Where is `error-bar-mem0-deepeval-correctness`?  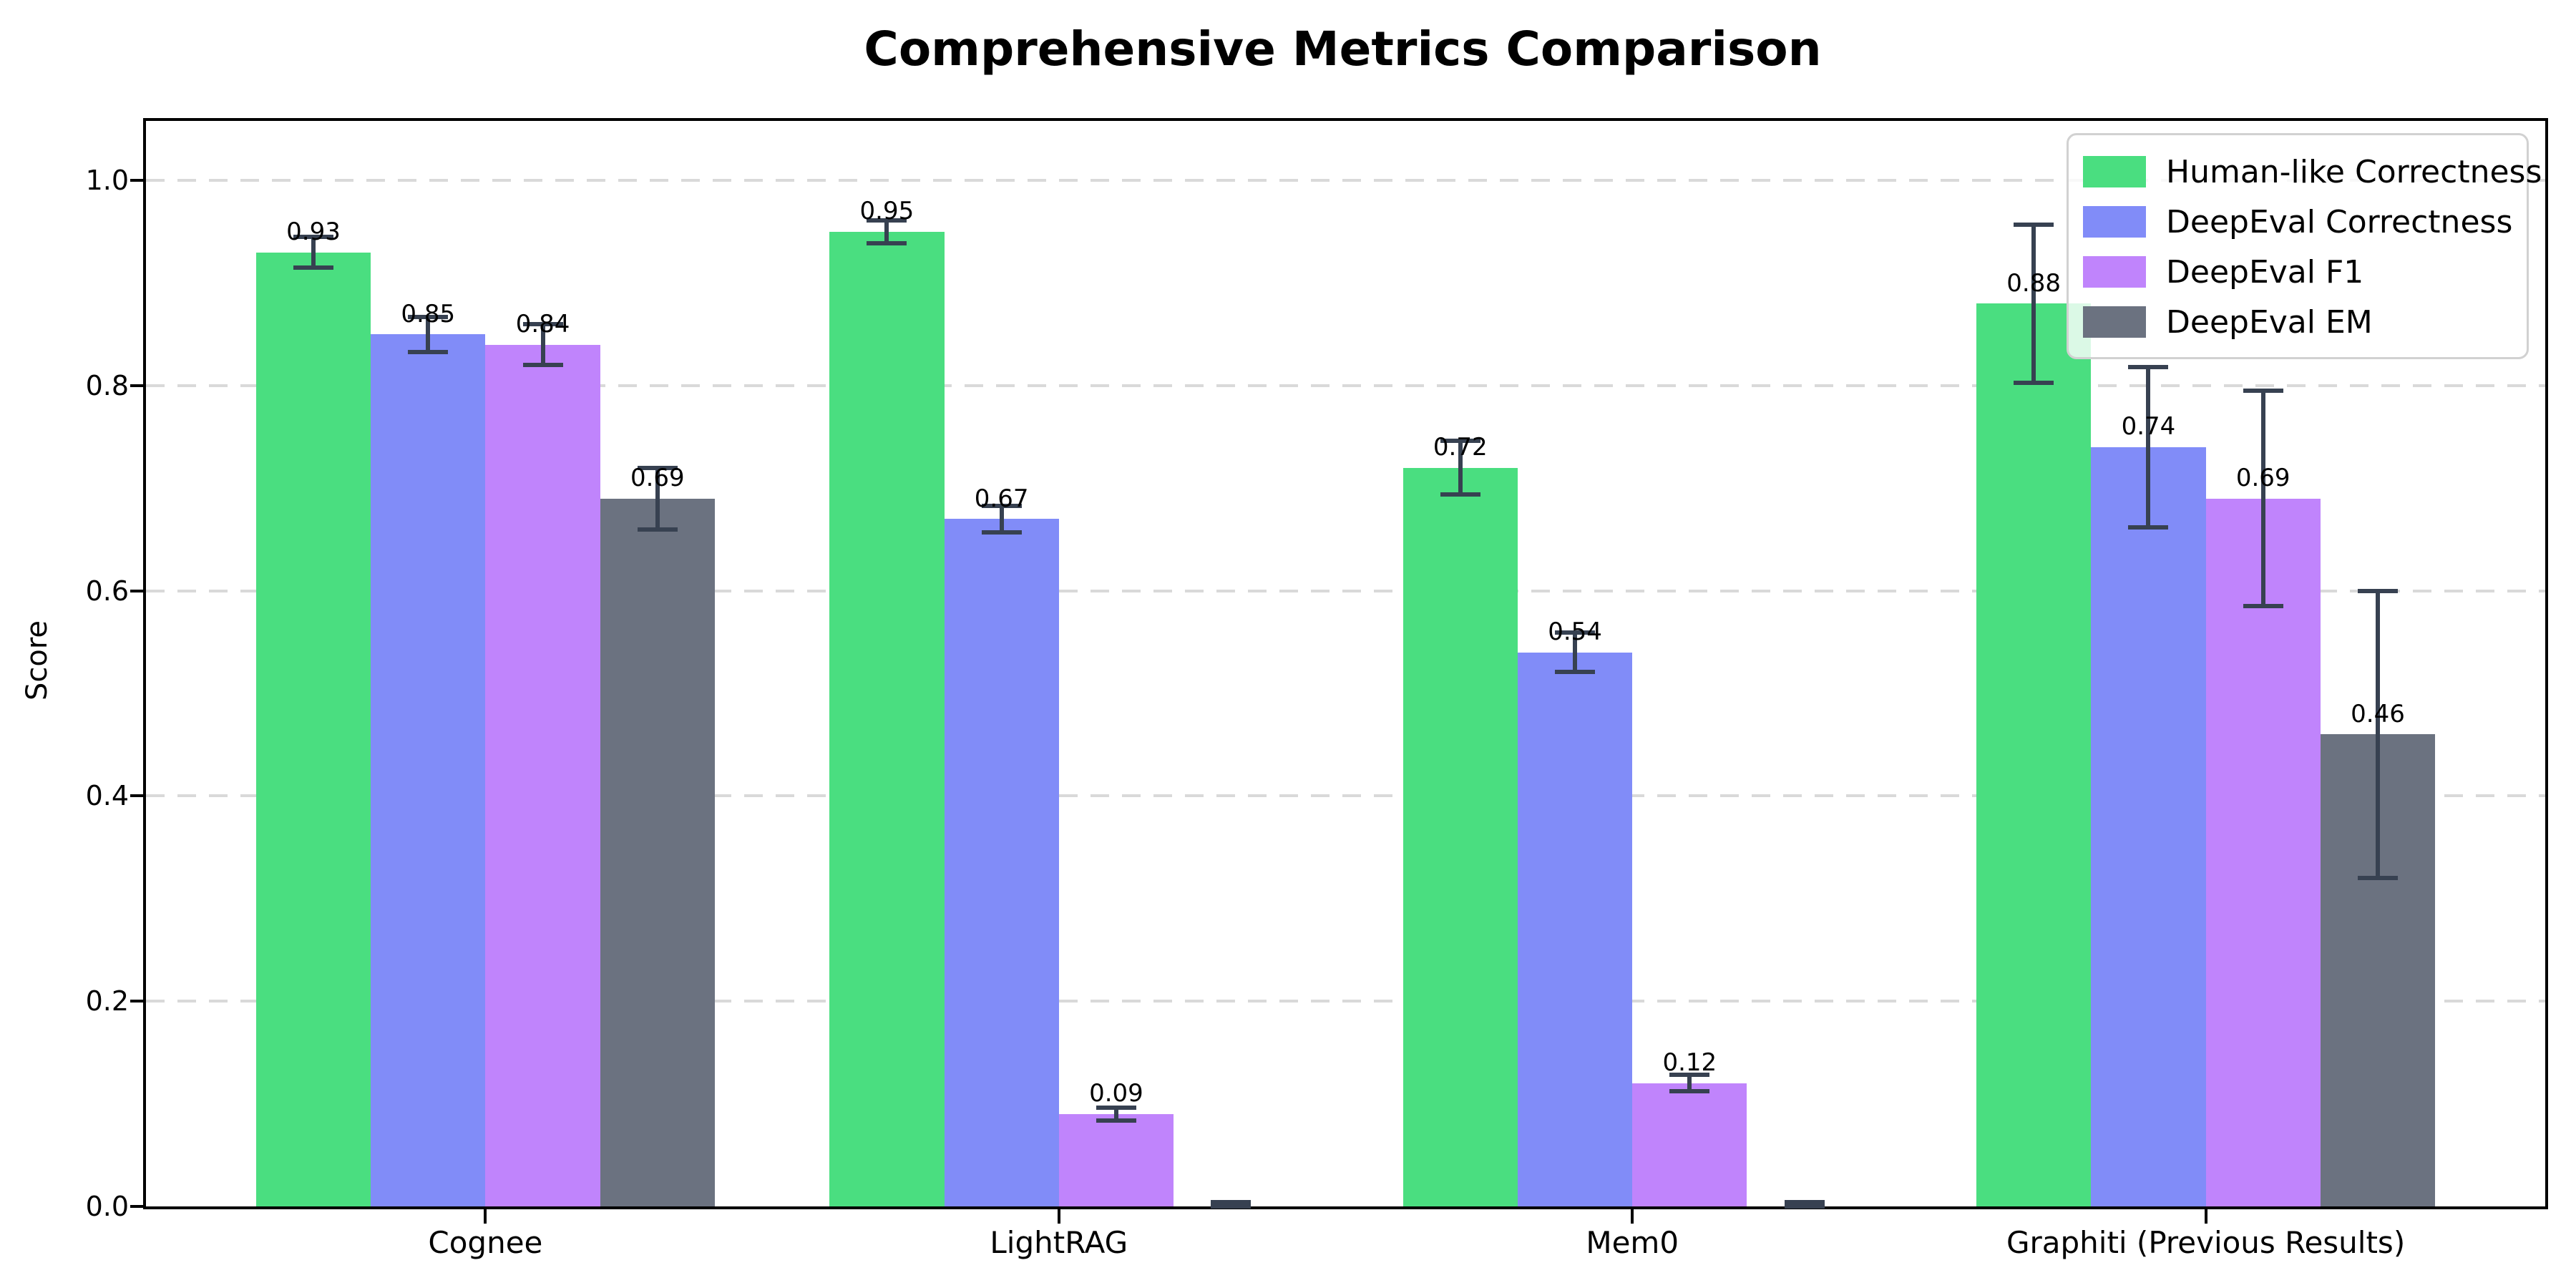
error-bar-mem0-deepeval-correctness is located at coordinates (1575, 652).